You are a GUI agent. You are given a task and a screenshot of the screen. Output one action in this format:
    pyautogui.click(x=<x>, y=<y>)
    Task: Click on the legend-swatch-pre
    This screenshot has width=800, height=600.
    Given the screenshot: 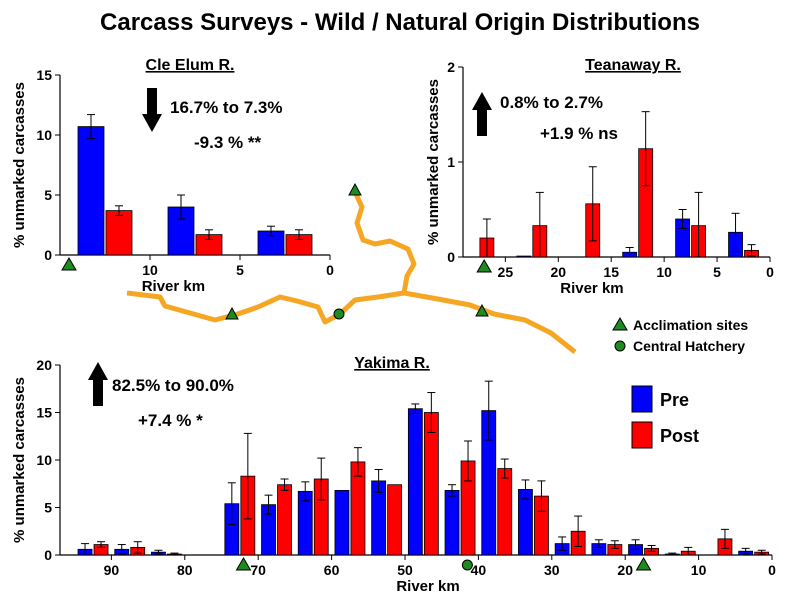 What is the action you would take?
    pyautogui.click(x=642, y=399)
    